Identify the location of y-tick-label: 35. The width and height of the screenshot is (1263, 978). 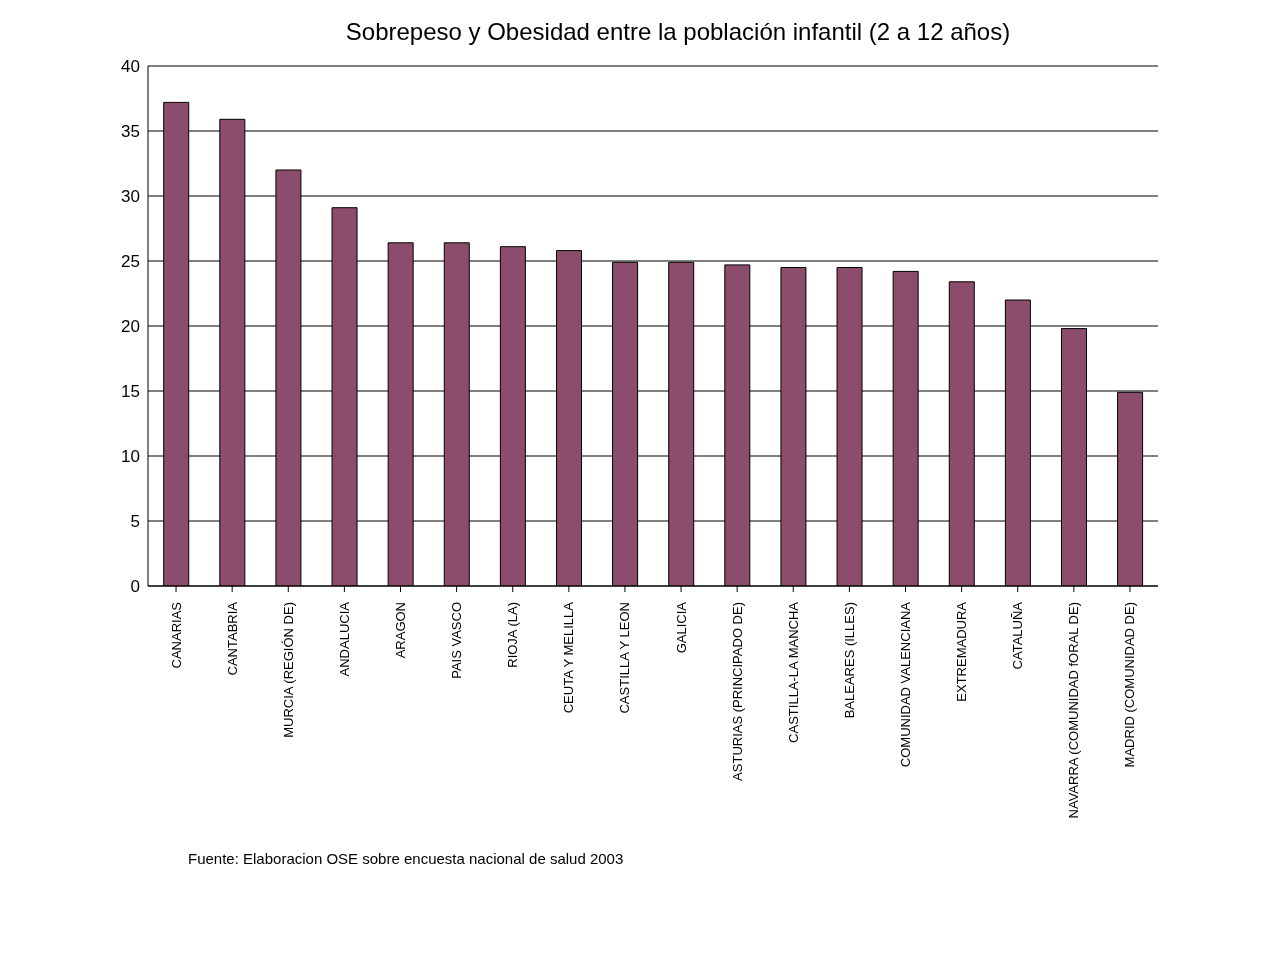
(130, 132).